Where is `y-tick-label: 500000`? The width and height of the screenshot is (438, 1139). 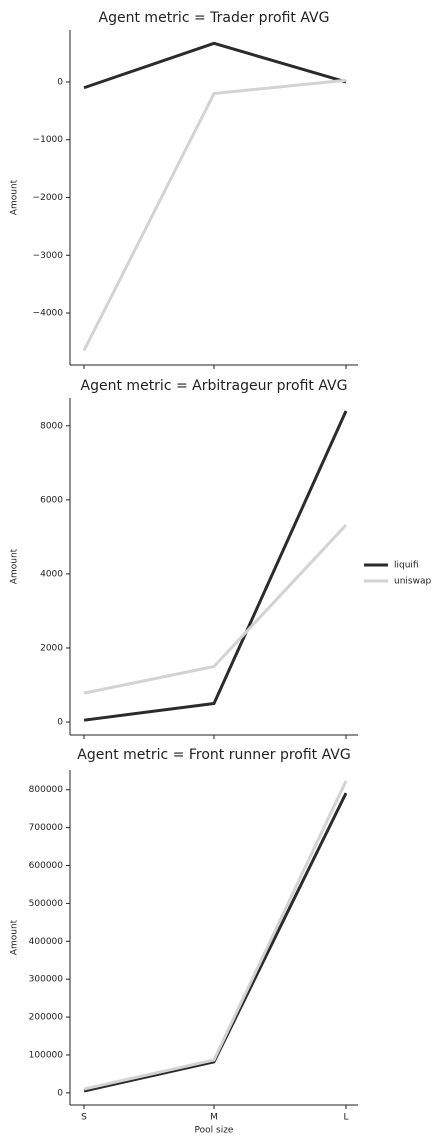
y-tick-label: 500000 is located at coordinates (46, 904).